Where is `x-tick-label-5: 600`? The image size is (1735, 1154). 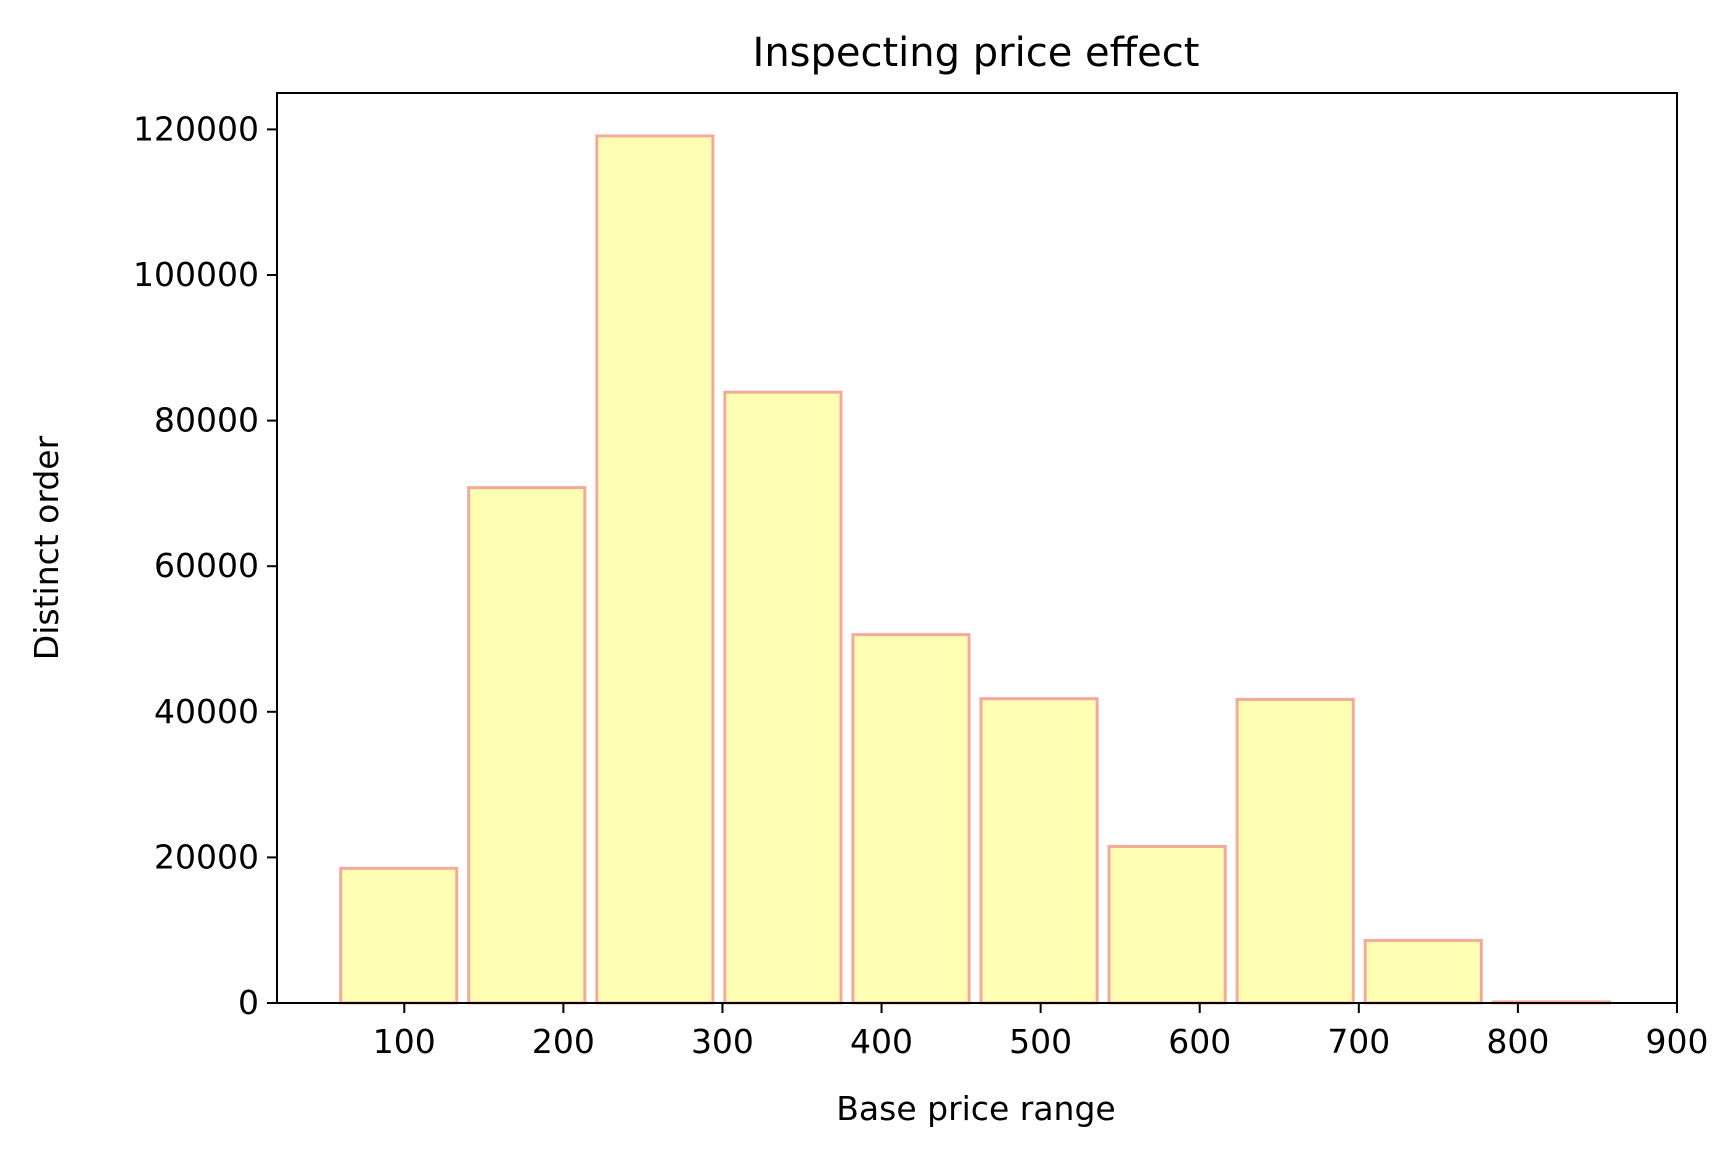 x-tick-label-5: 600 is located at coordinates (1199, 1041).